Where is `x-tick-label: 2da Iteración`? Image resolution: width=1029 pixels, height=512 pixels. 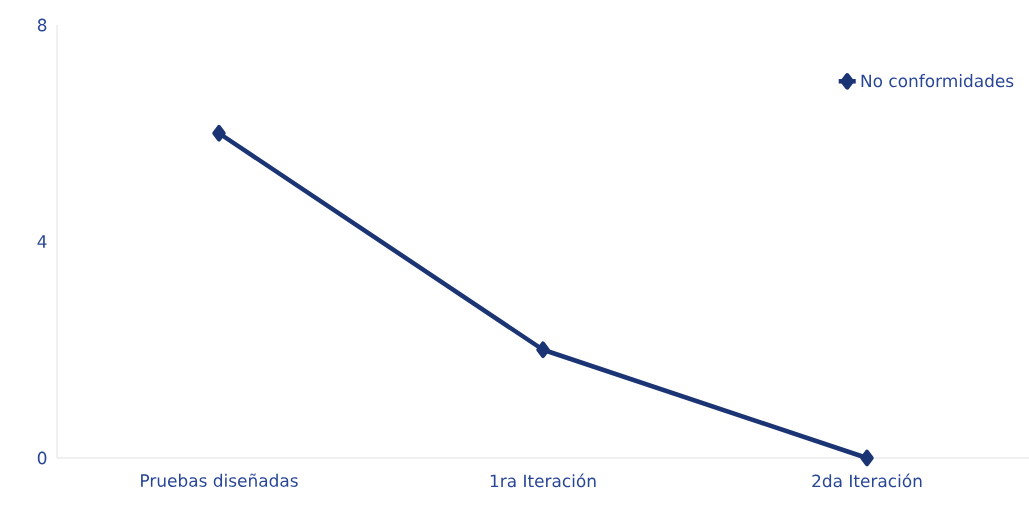 x-tick-label: 2da Iteración is located at coordinates (867, 480).